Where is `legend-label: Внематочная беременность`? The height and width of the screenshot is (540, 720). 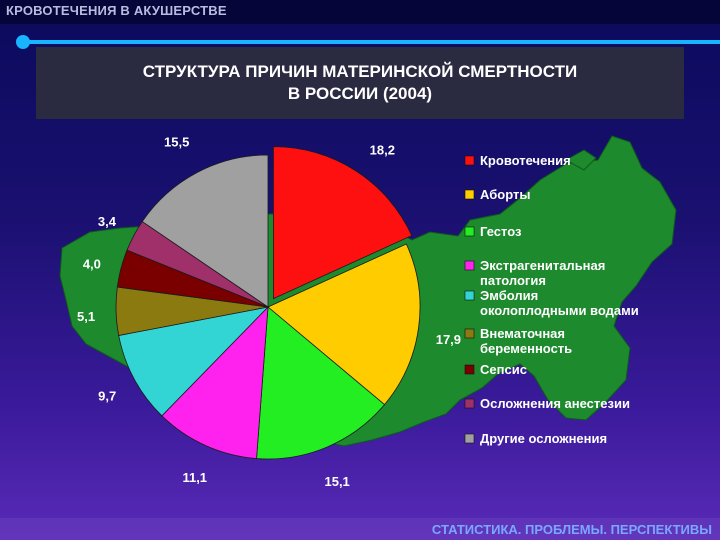 legend-label: Внематочная беременность is located at coordinates (526, 341).